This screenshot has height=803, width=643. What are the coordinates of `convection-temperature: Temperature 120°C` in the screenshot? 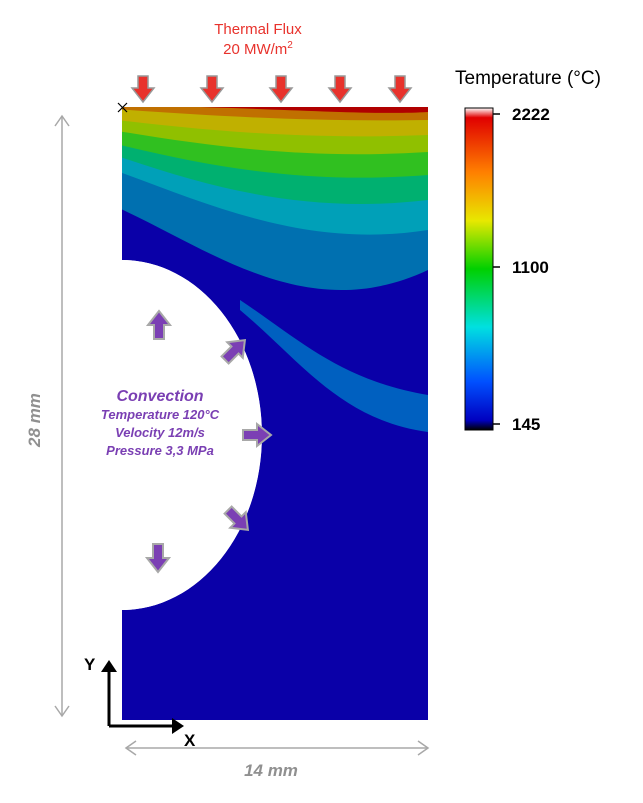 It's located at (160, 414).